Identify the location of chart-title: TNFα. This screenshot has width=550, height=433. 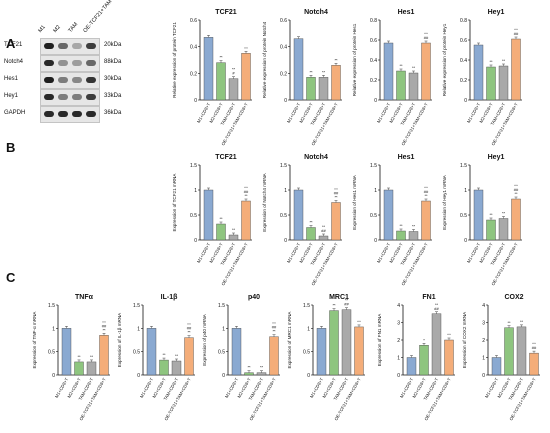
(84, 297).